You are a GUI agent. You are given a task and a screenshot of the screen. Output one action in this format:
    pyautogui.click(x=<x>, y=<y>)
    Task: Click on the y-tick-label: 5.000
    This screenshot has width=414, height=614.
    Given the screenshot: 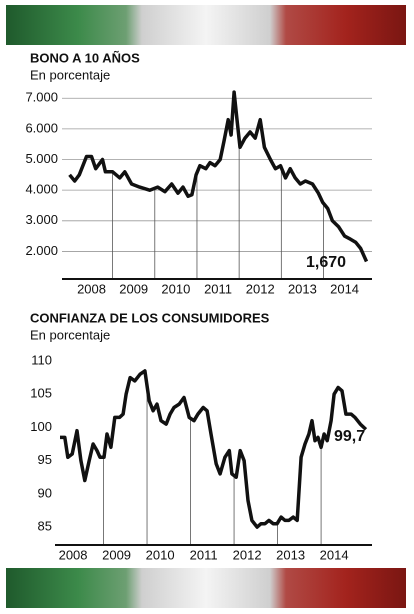 What is the action you would take?
    pyautogui.click(x=41, y=158)
    